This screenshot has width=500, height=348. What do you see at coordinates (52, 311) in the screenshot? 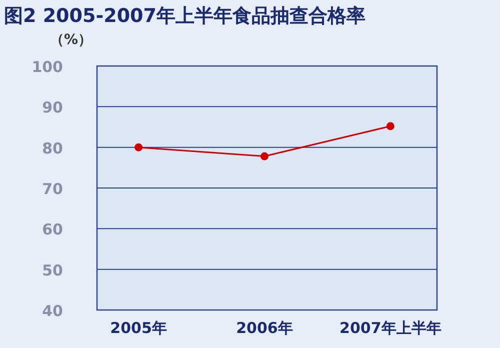
I see `y-tick-label: 40` at bounding box center [52, 311].